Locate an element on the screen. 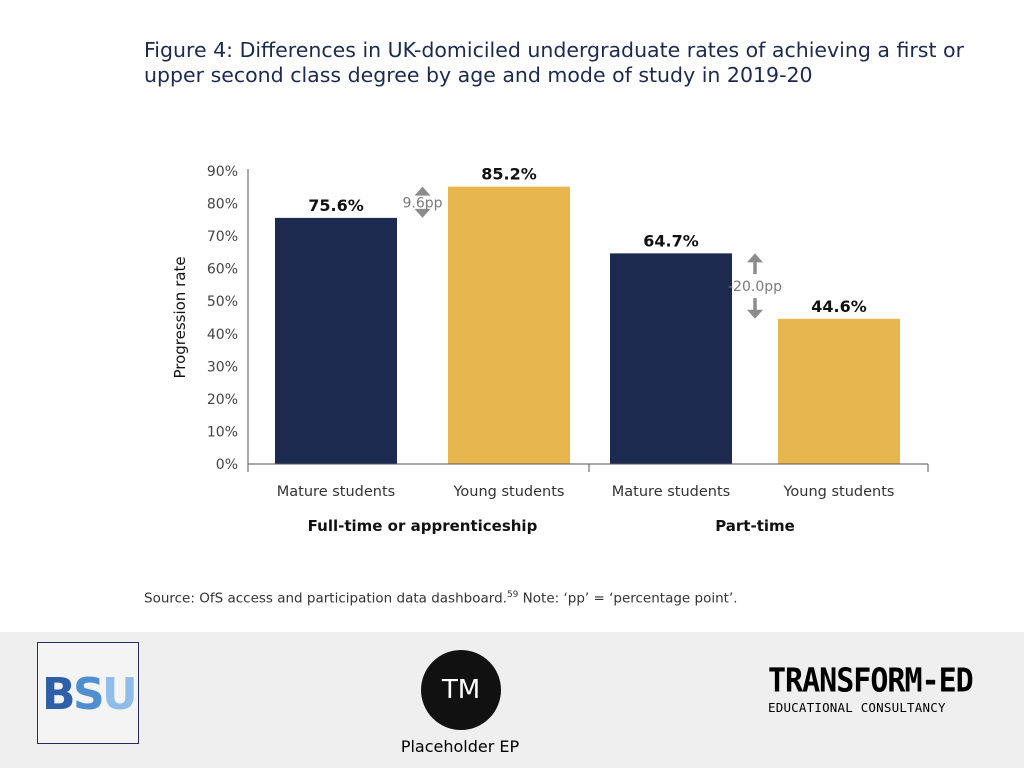 This screenshot has width=1024, height=768. tm-caption: Placeholder EP is located at coordinates (460, 746).